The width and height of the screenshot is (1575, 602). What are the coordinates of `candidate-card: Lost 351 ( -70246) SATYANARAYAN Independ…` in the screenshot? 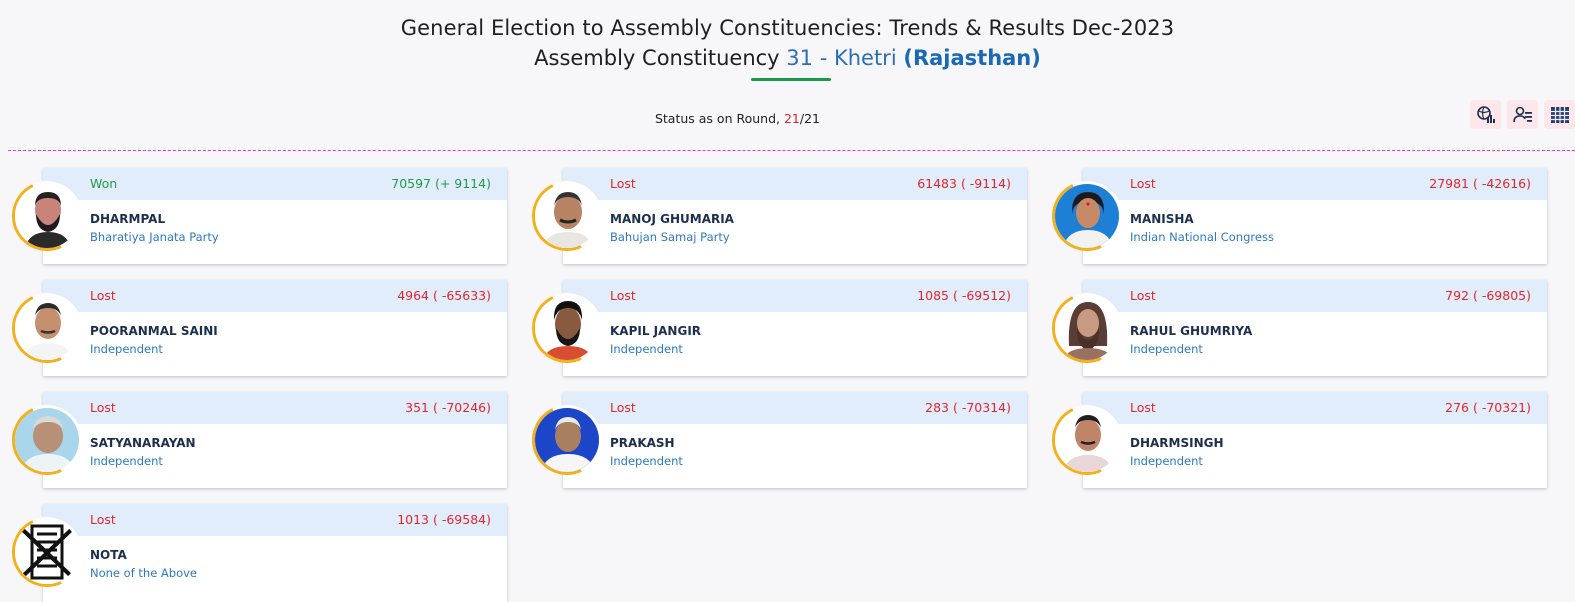 It's located at (275, 440).